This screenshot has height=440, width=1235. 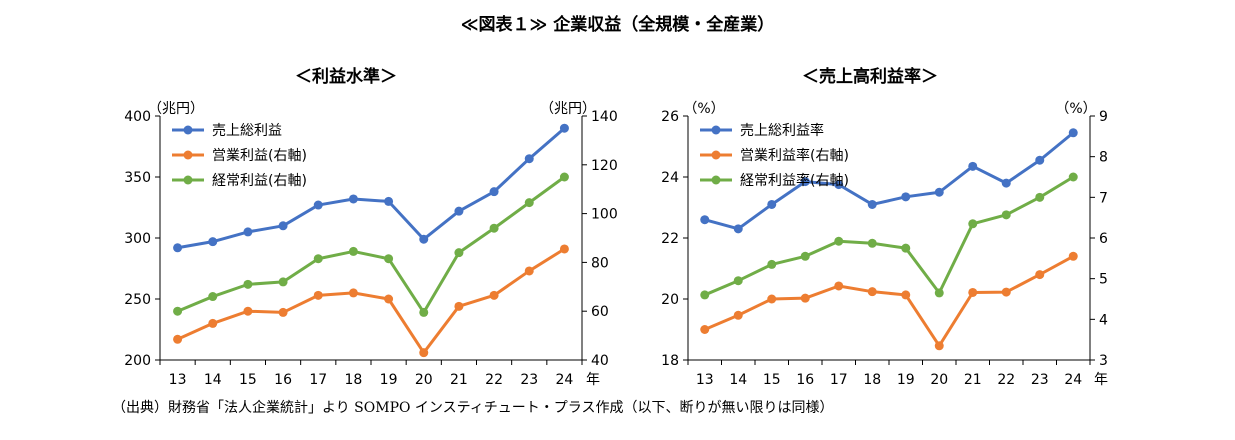 What do you see at coordinates (346, 77) in the screenshot?
I see `chart-subtitle-profit-level: ＜利益水準＞` at bounding box center [346, 77].